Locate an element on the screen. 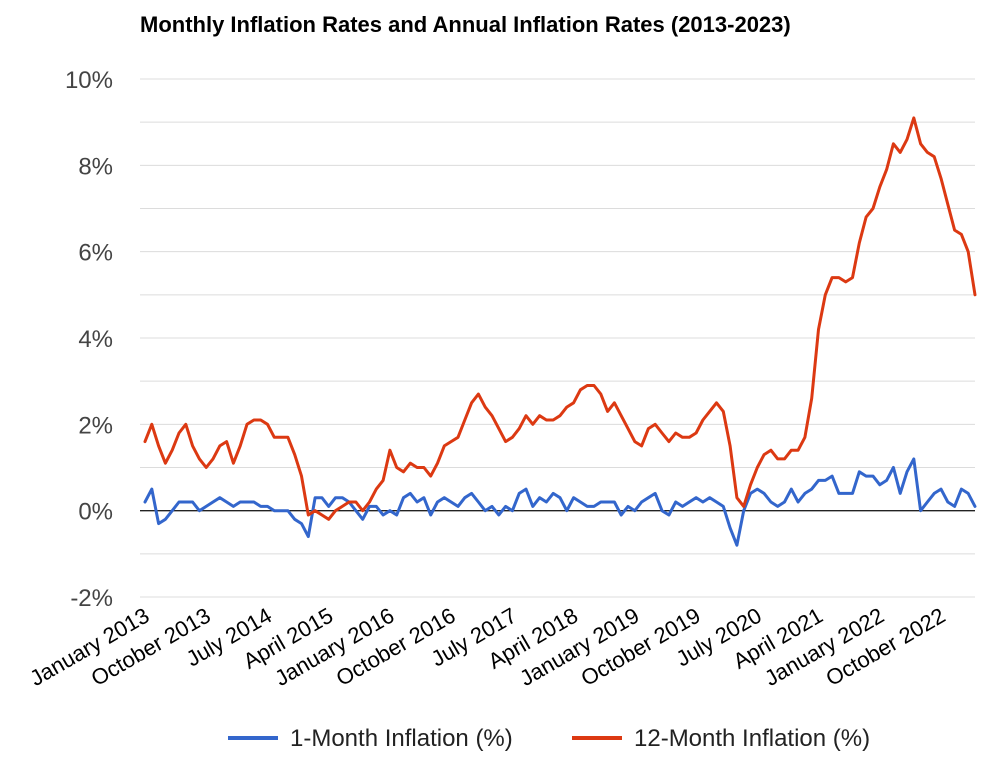  y-tick-label: 2% is located at coordinates (95, 425).